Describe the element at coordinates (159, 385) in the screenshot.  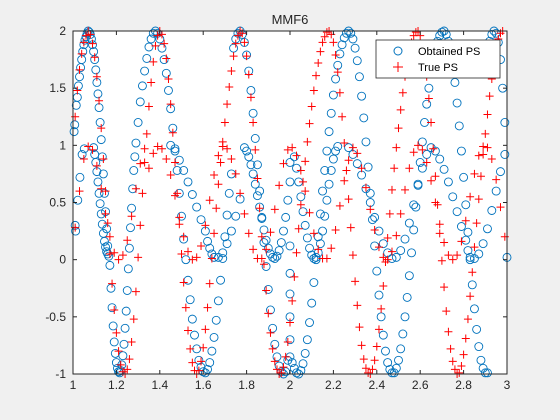
I see `x-tick-label: 1.4` at that location.